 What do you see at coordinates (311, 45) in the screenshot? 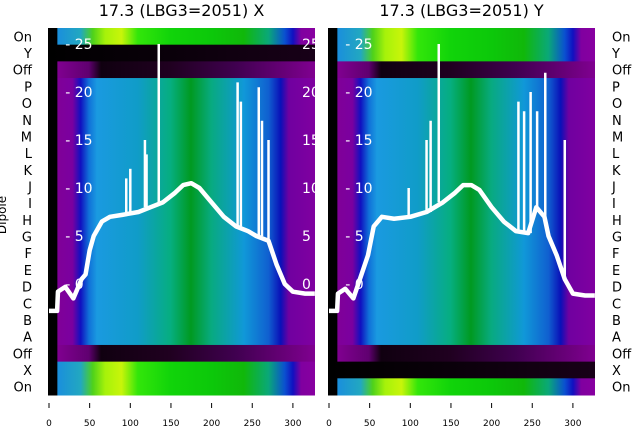
I see `line-tick-label-right: 25` at bounding box center [311, 45].